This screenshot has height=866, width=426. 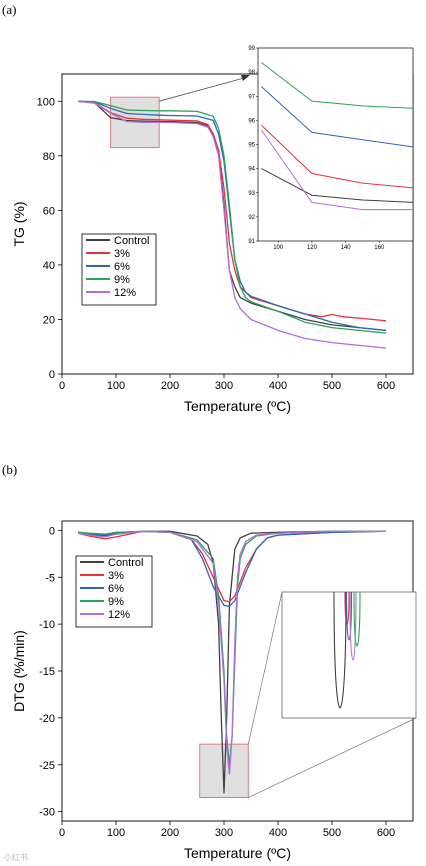 I want to click on tg-inset-y-tick-label: 97, so click(x=251, y=97).